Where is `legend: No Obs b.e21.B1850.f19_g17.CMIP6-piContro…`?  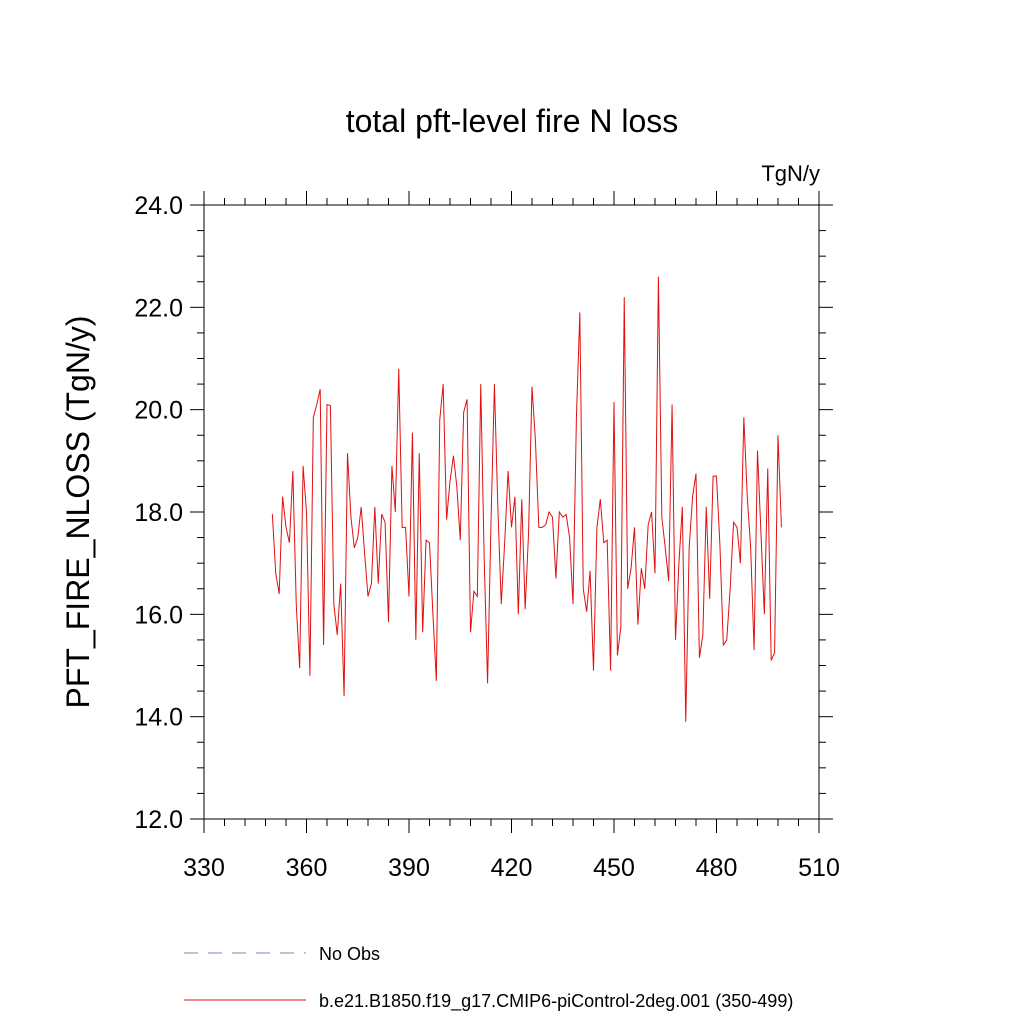
legend: No Obs b.e21.B1850.f19_g17.CMIP6-piContro… is located at coordinates (488, 978).